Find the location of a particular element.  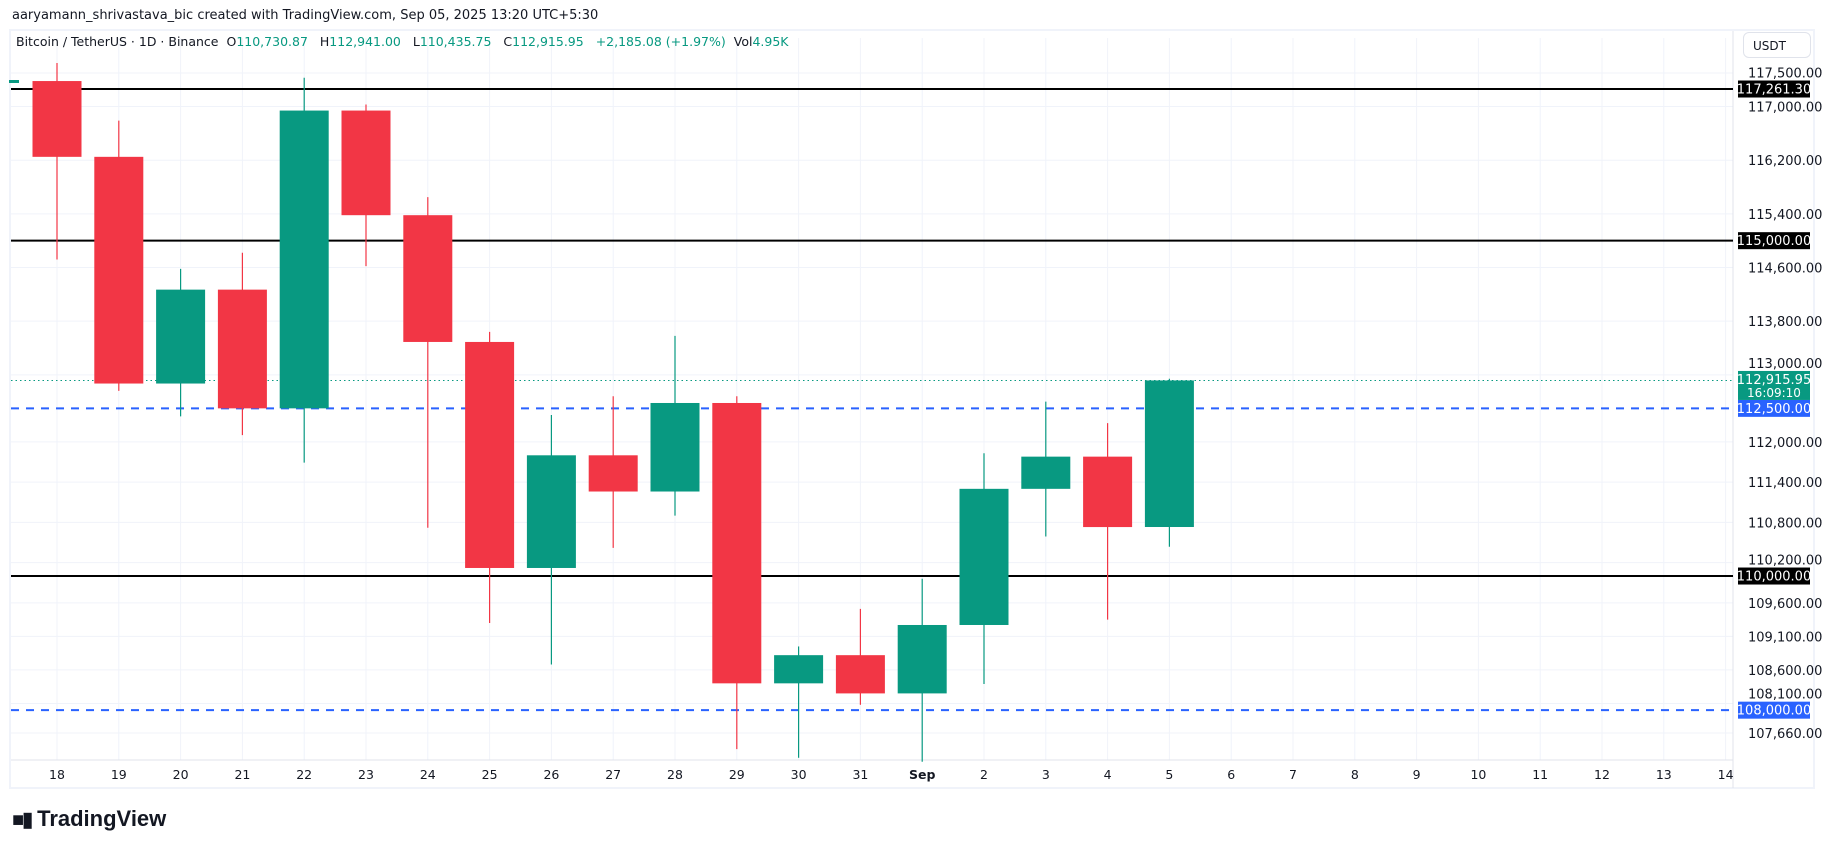

date-tick-label: 28 is located at coordinates (675, 774).